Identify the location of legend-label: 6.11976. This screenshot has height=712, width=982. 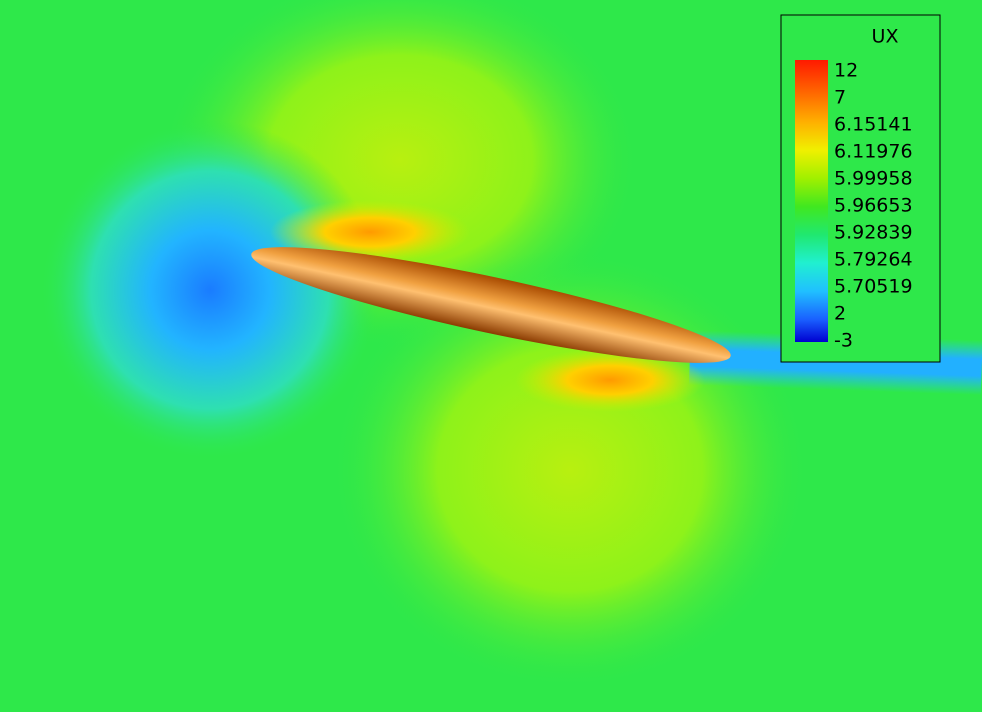
(873, 152).